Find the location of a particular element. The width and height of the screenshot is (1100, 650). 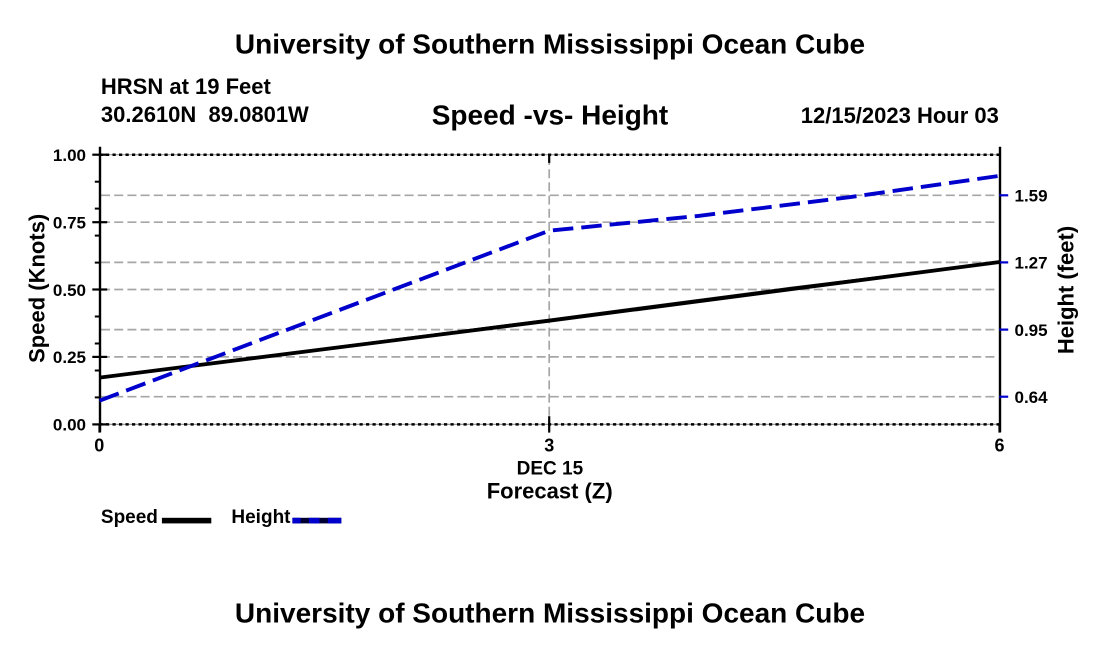

svg-text: Forecast (Z) is located at coordinates (550, 490).